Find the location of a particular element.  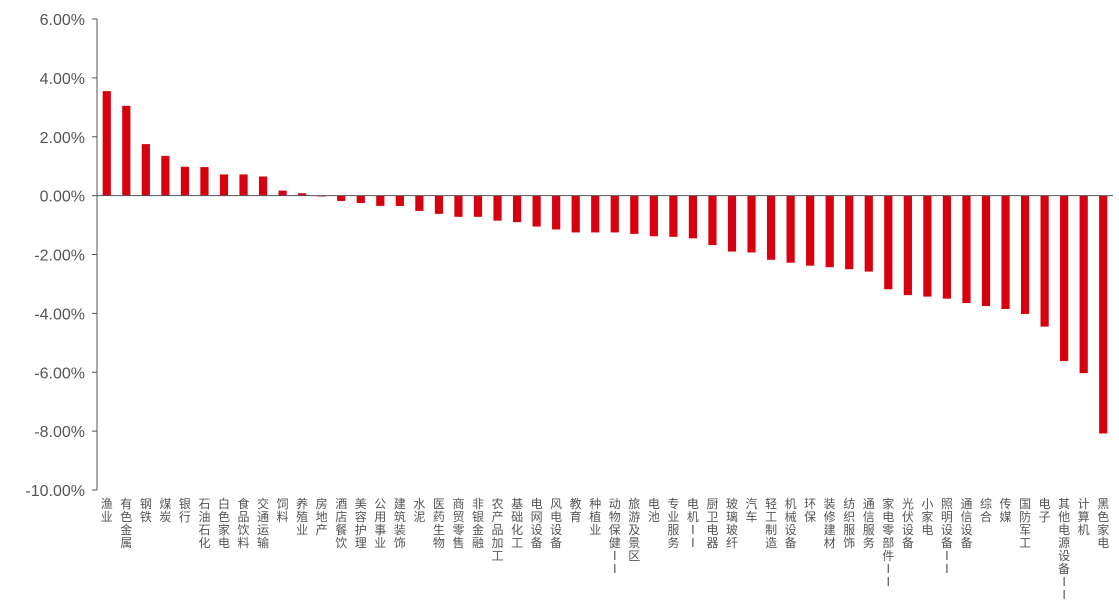

y-tick-label: -2.00% is located at coordinates (59, 256).